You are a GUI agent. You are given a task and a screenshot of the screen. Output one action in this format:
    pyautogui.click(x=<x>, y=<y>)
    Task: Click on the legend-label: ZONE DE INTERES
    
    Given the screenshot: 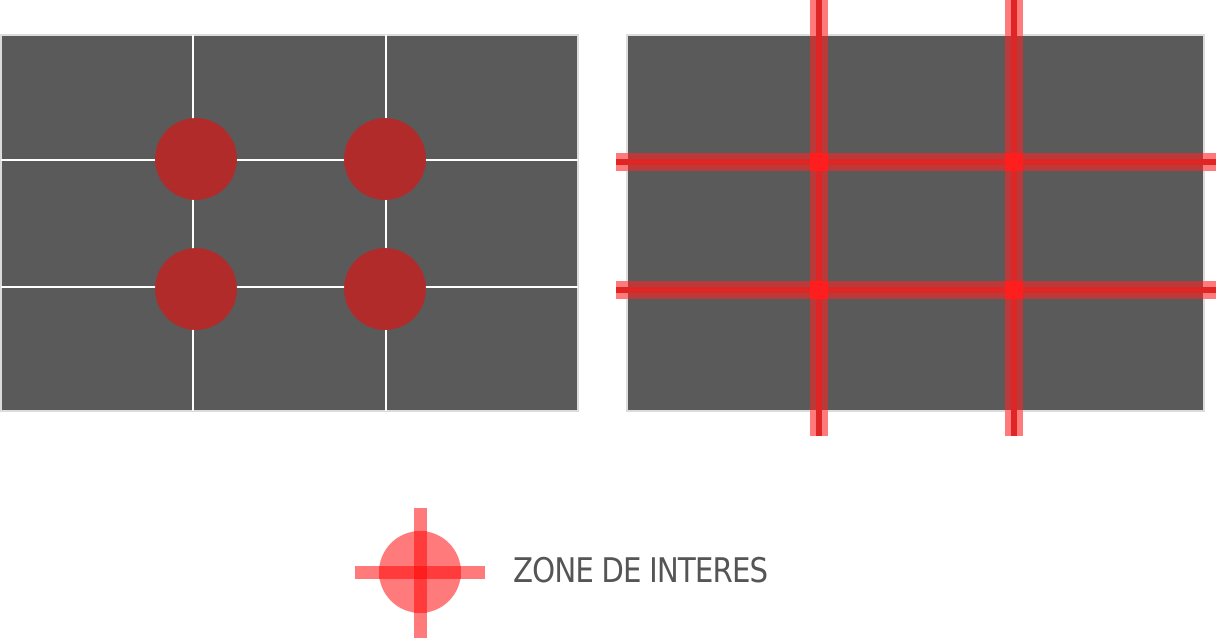 What is the action you would take?
    pyautogui.click(x=640, y=571)
    